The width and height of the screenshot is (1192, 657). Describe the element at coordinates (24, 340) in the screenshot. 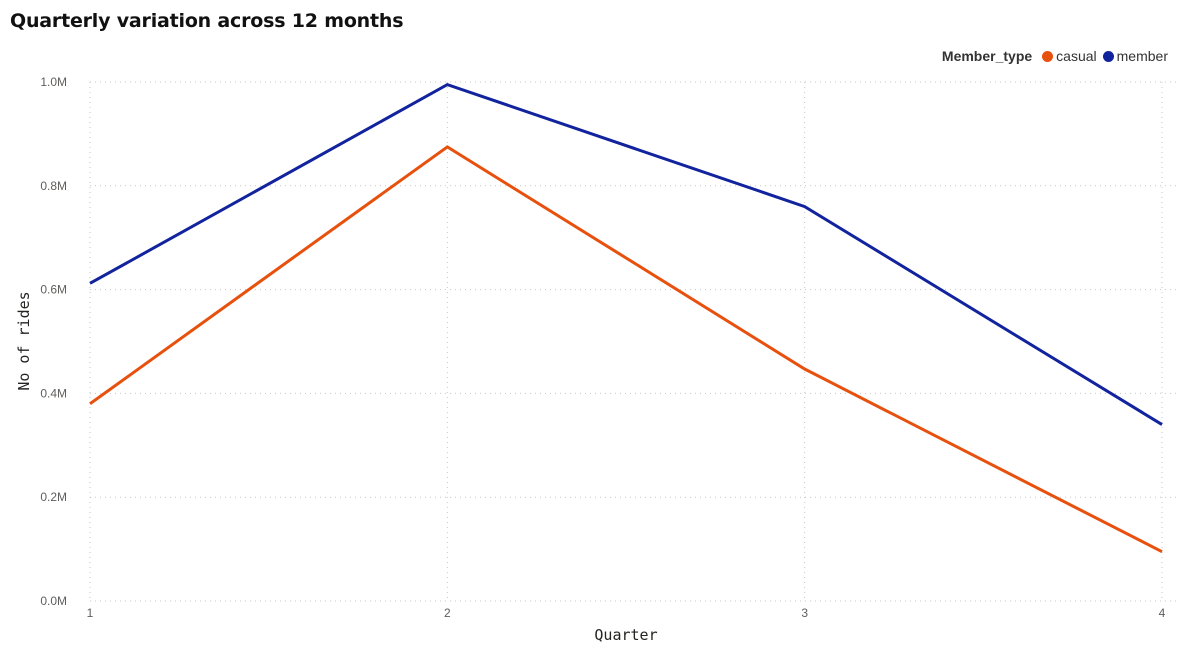

I see `y-axis-label: No of rides` at that location.